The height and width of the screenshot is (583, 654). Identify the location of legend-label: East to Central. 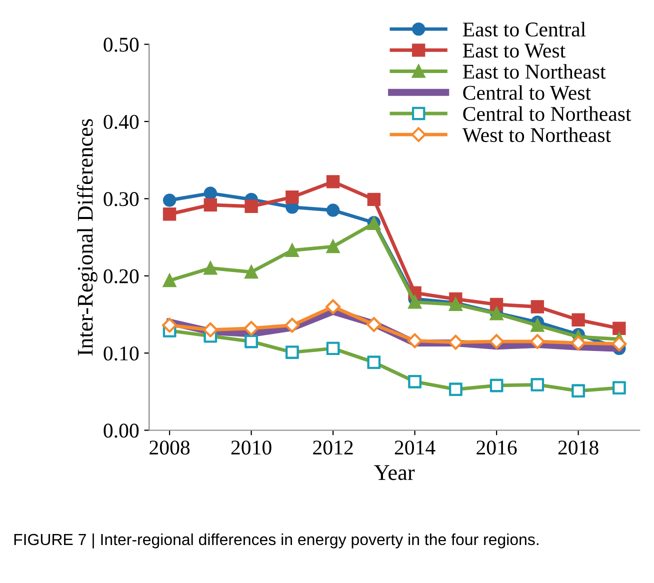
(524, 29).